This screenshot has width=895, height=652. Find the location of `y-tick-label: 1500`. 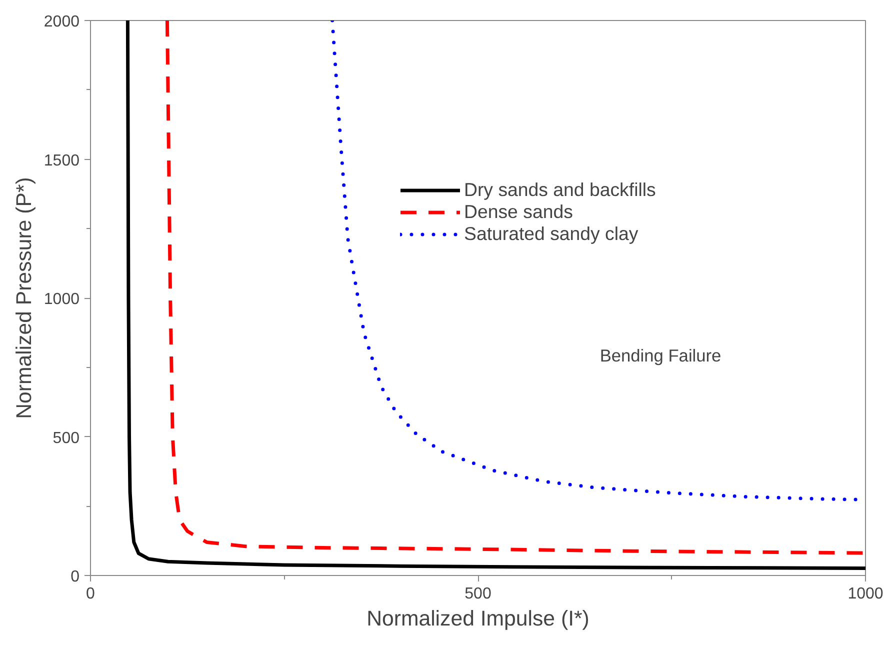

y-tick-label: 1500 is located at coordinates (62, 161).